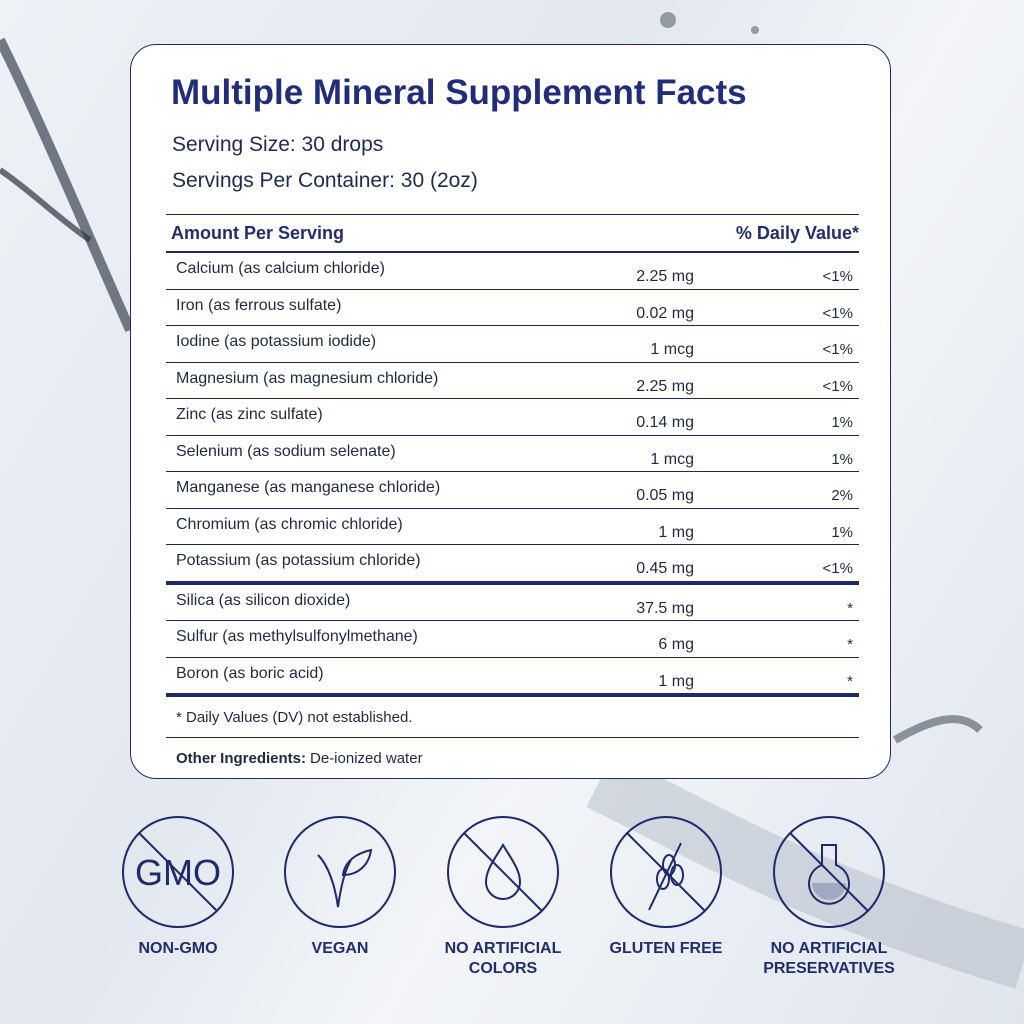 This screenshot has width=1024, height=1024. Describe the element at coordinates (503, 958) in the screenshot. I see `badge-label: NO ARTIFICIAL COLORS` at that location.